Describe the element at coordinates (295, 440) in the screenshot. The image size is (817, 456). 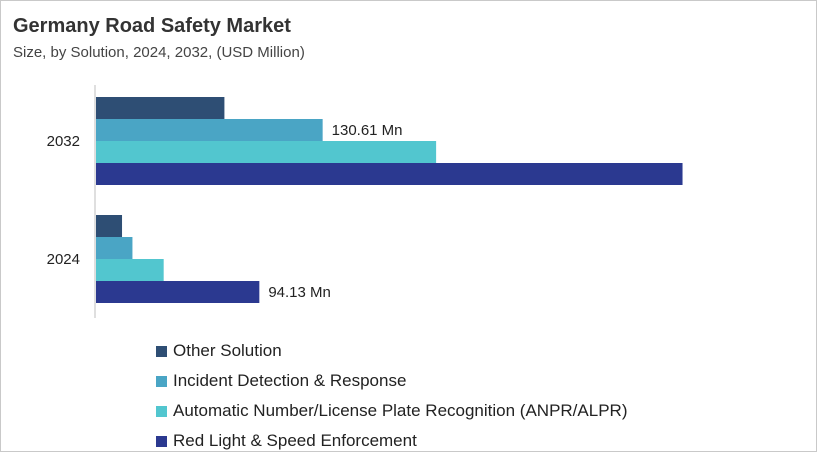
I see `legend-label: Red Light & Speed Enforcement` at that location.